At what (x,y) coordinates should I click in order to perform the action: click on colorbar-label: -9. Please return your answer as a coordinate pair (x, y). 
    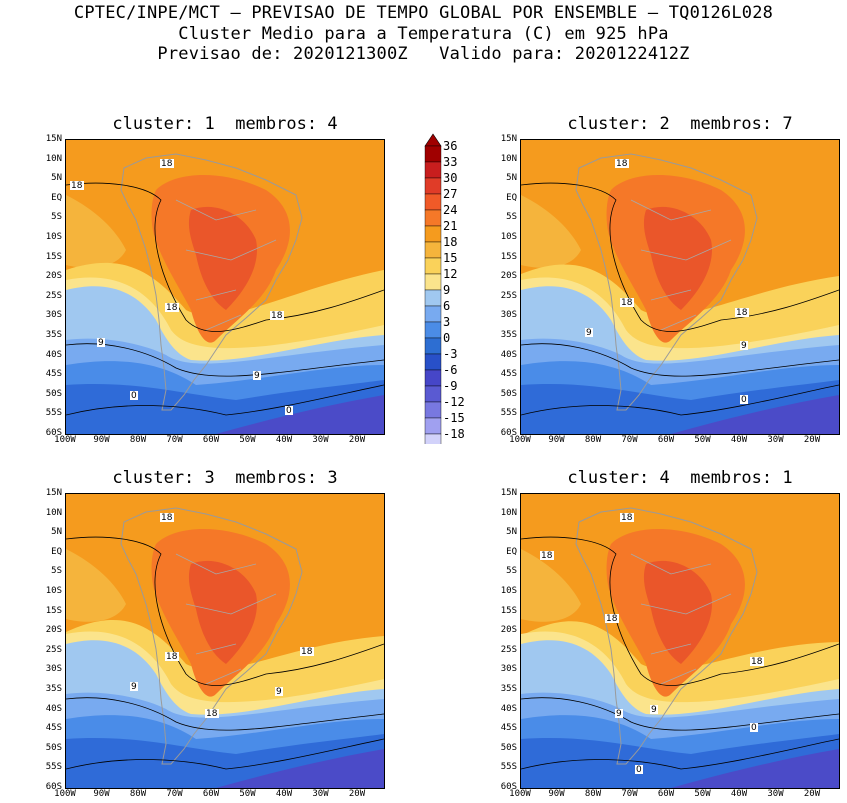
    Looking at the image, I should click on (450, 386).